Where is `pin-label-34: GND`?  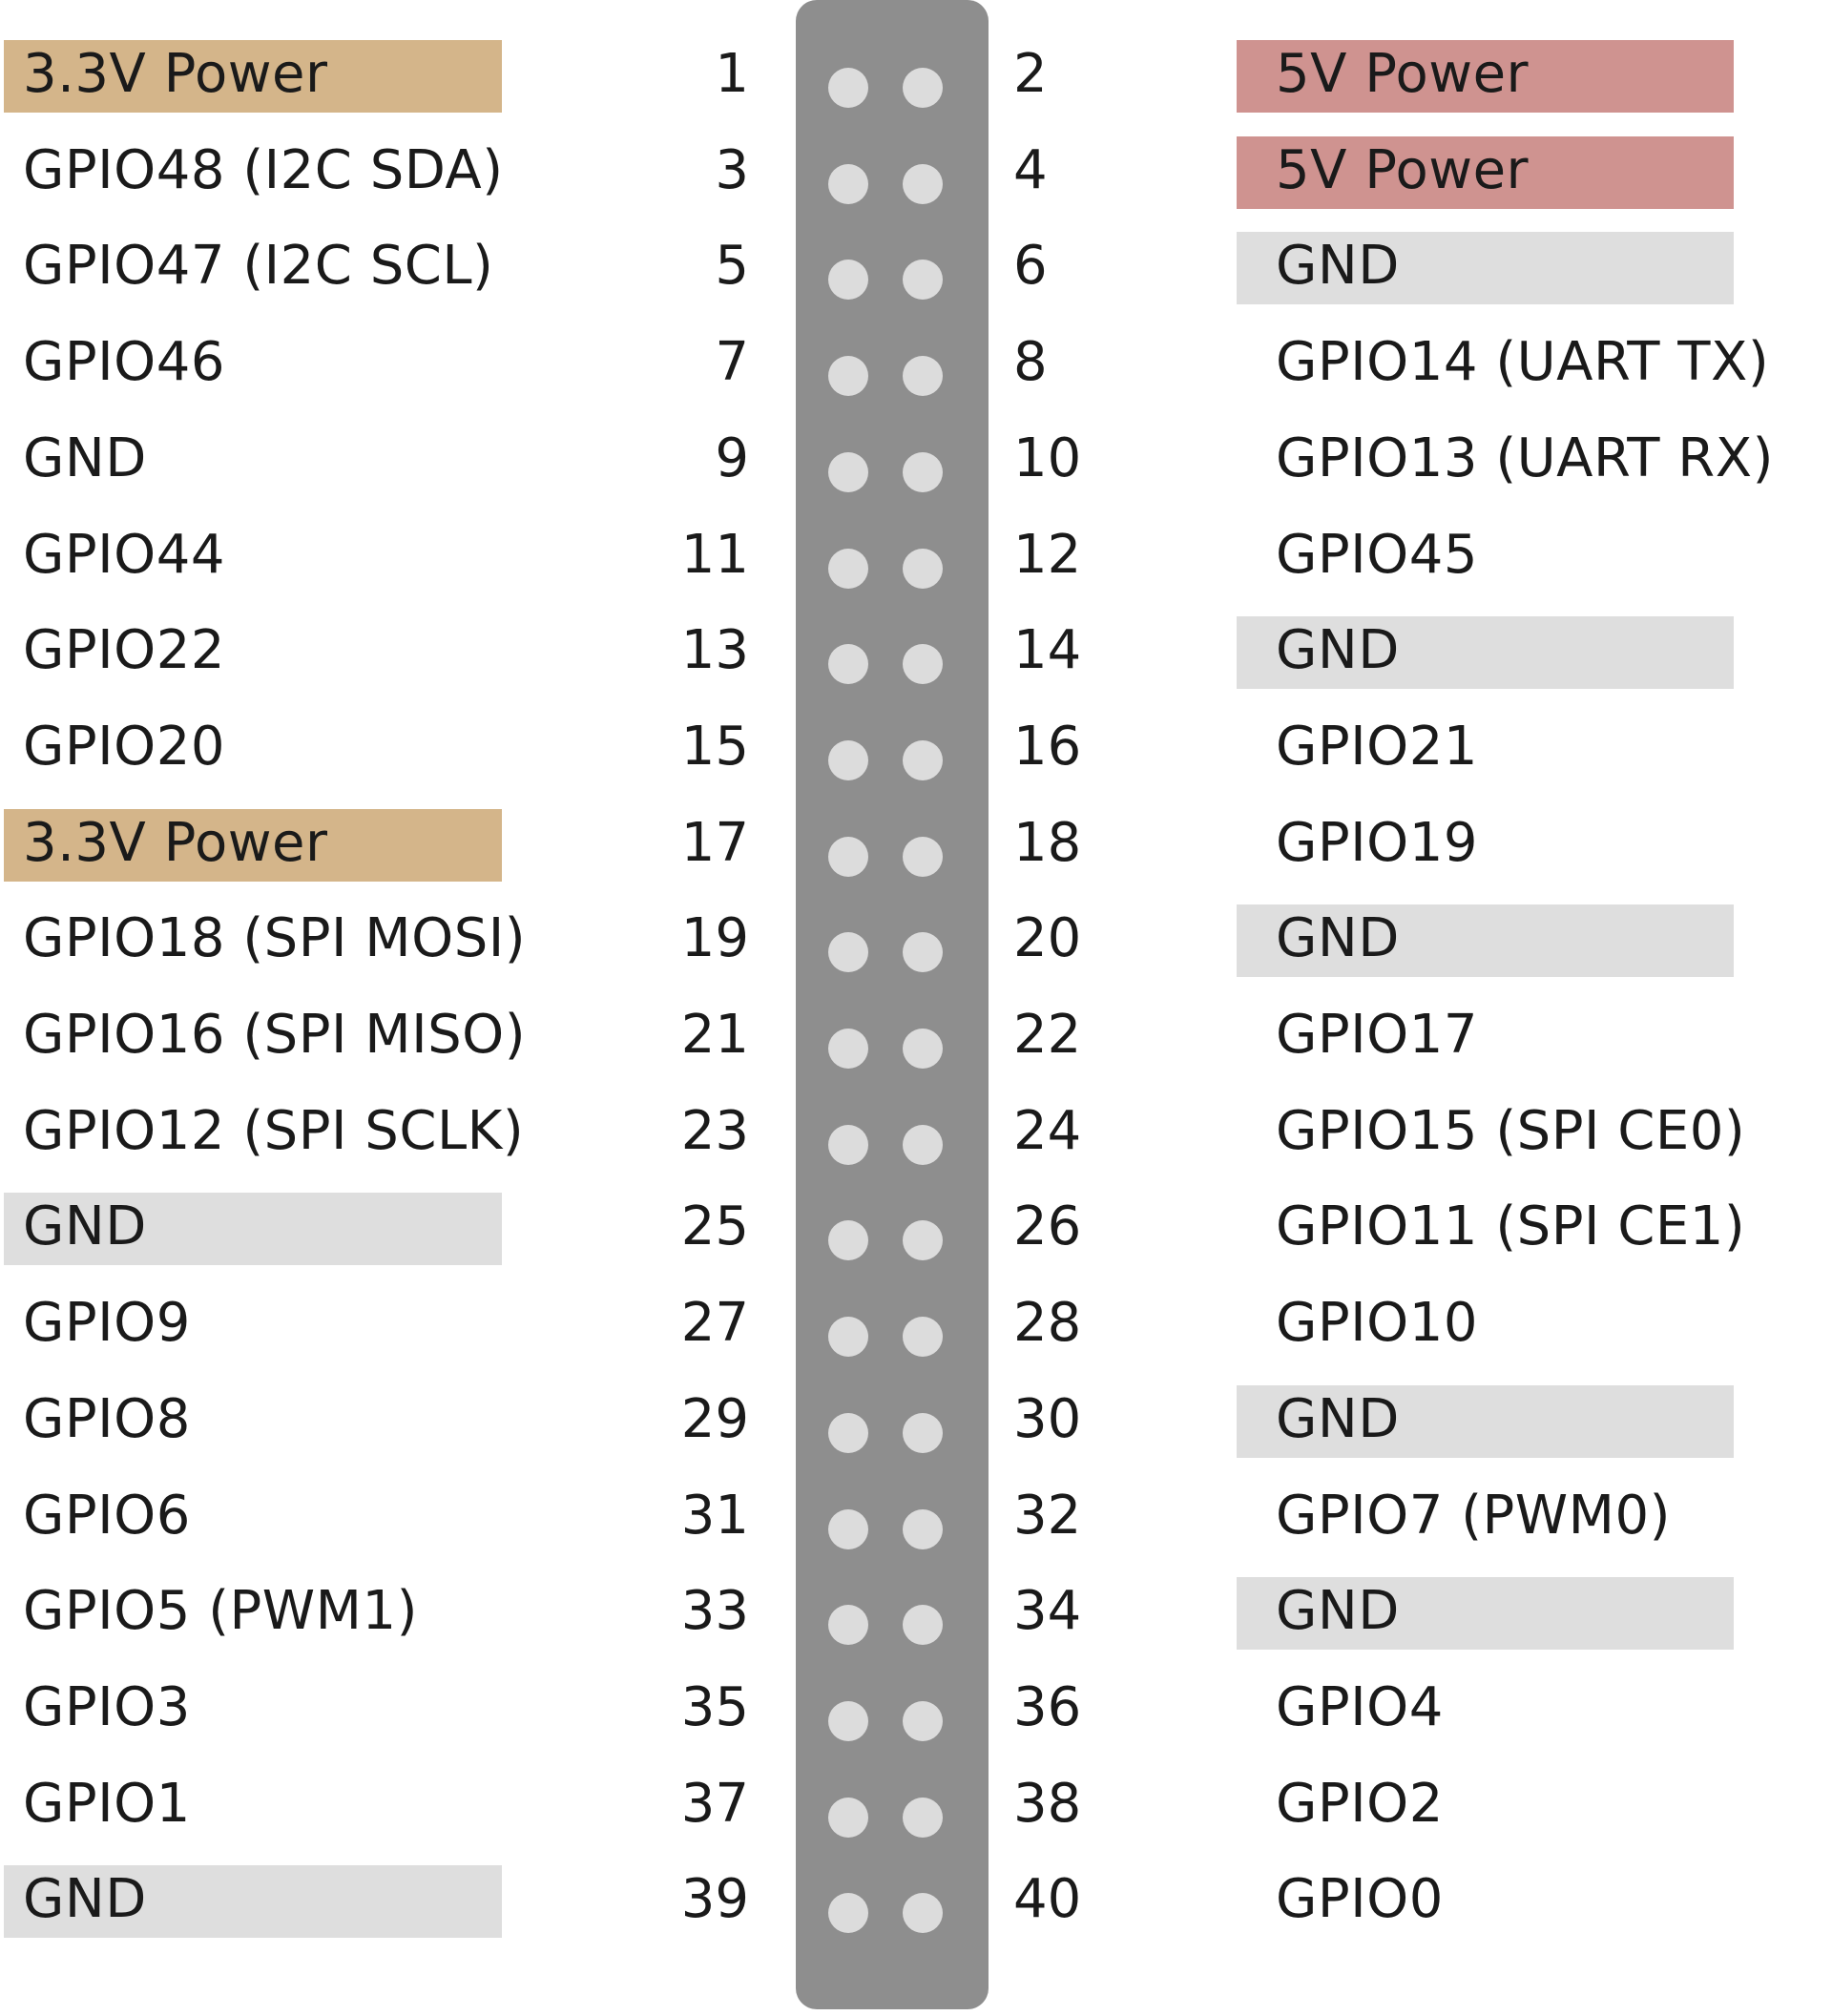
pin-label-34: GND is located at coordinates (1338, 1611).